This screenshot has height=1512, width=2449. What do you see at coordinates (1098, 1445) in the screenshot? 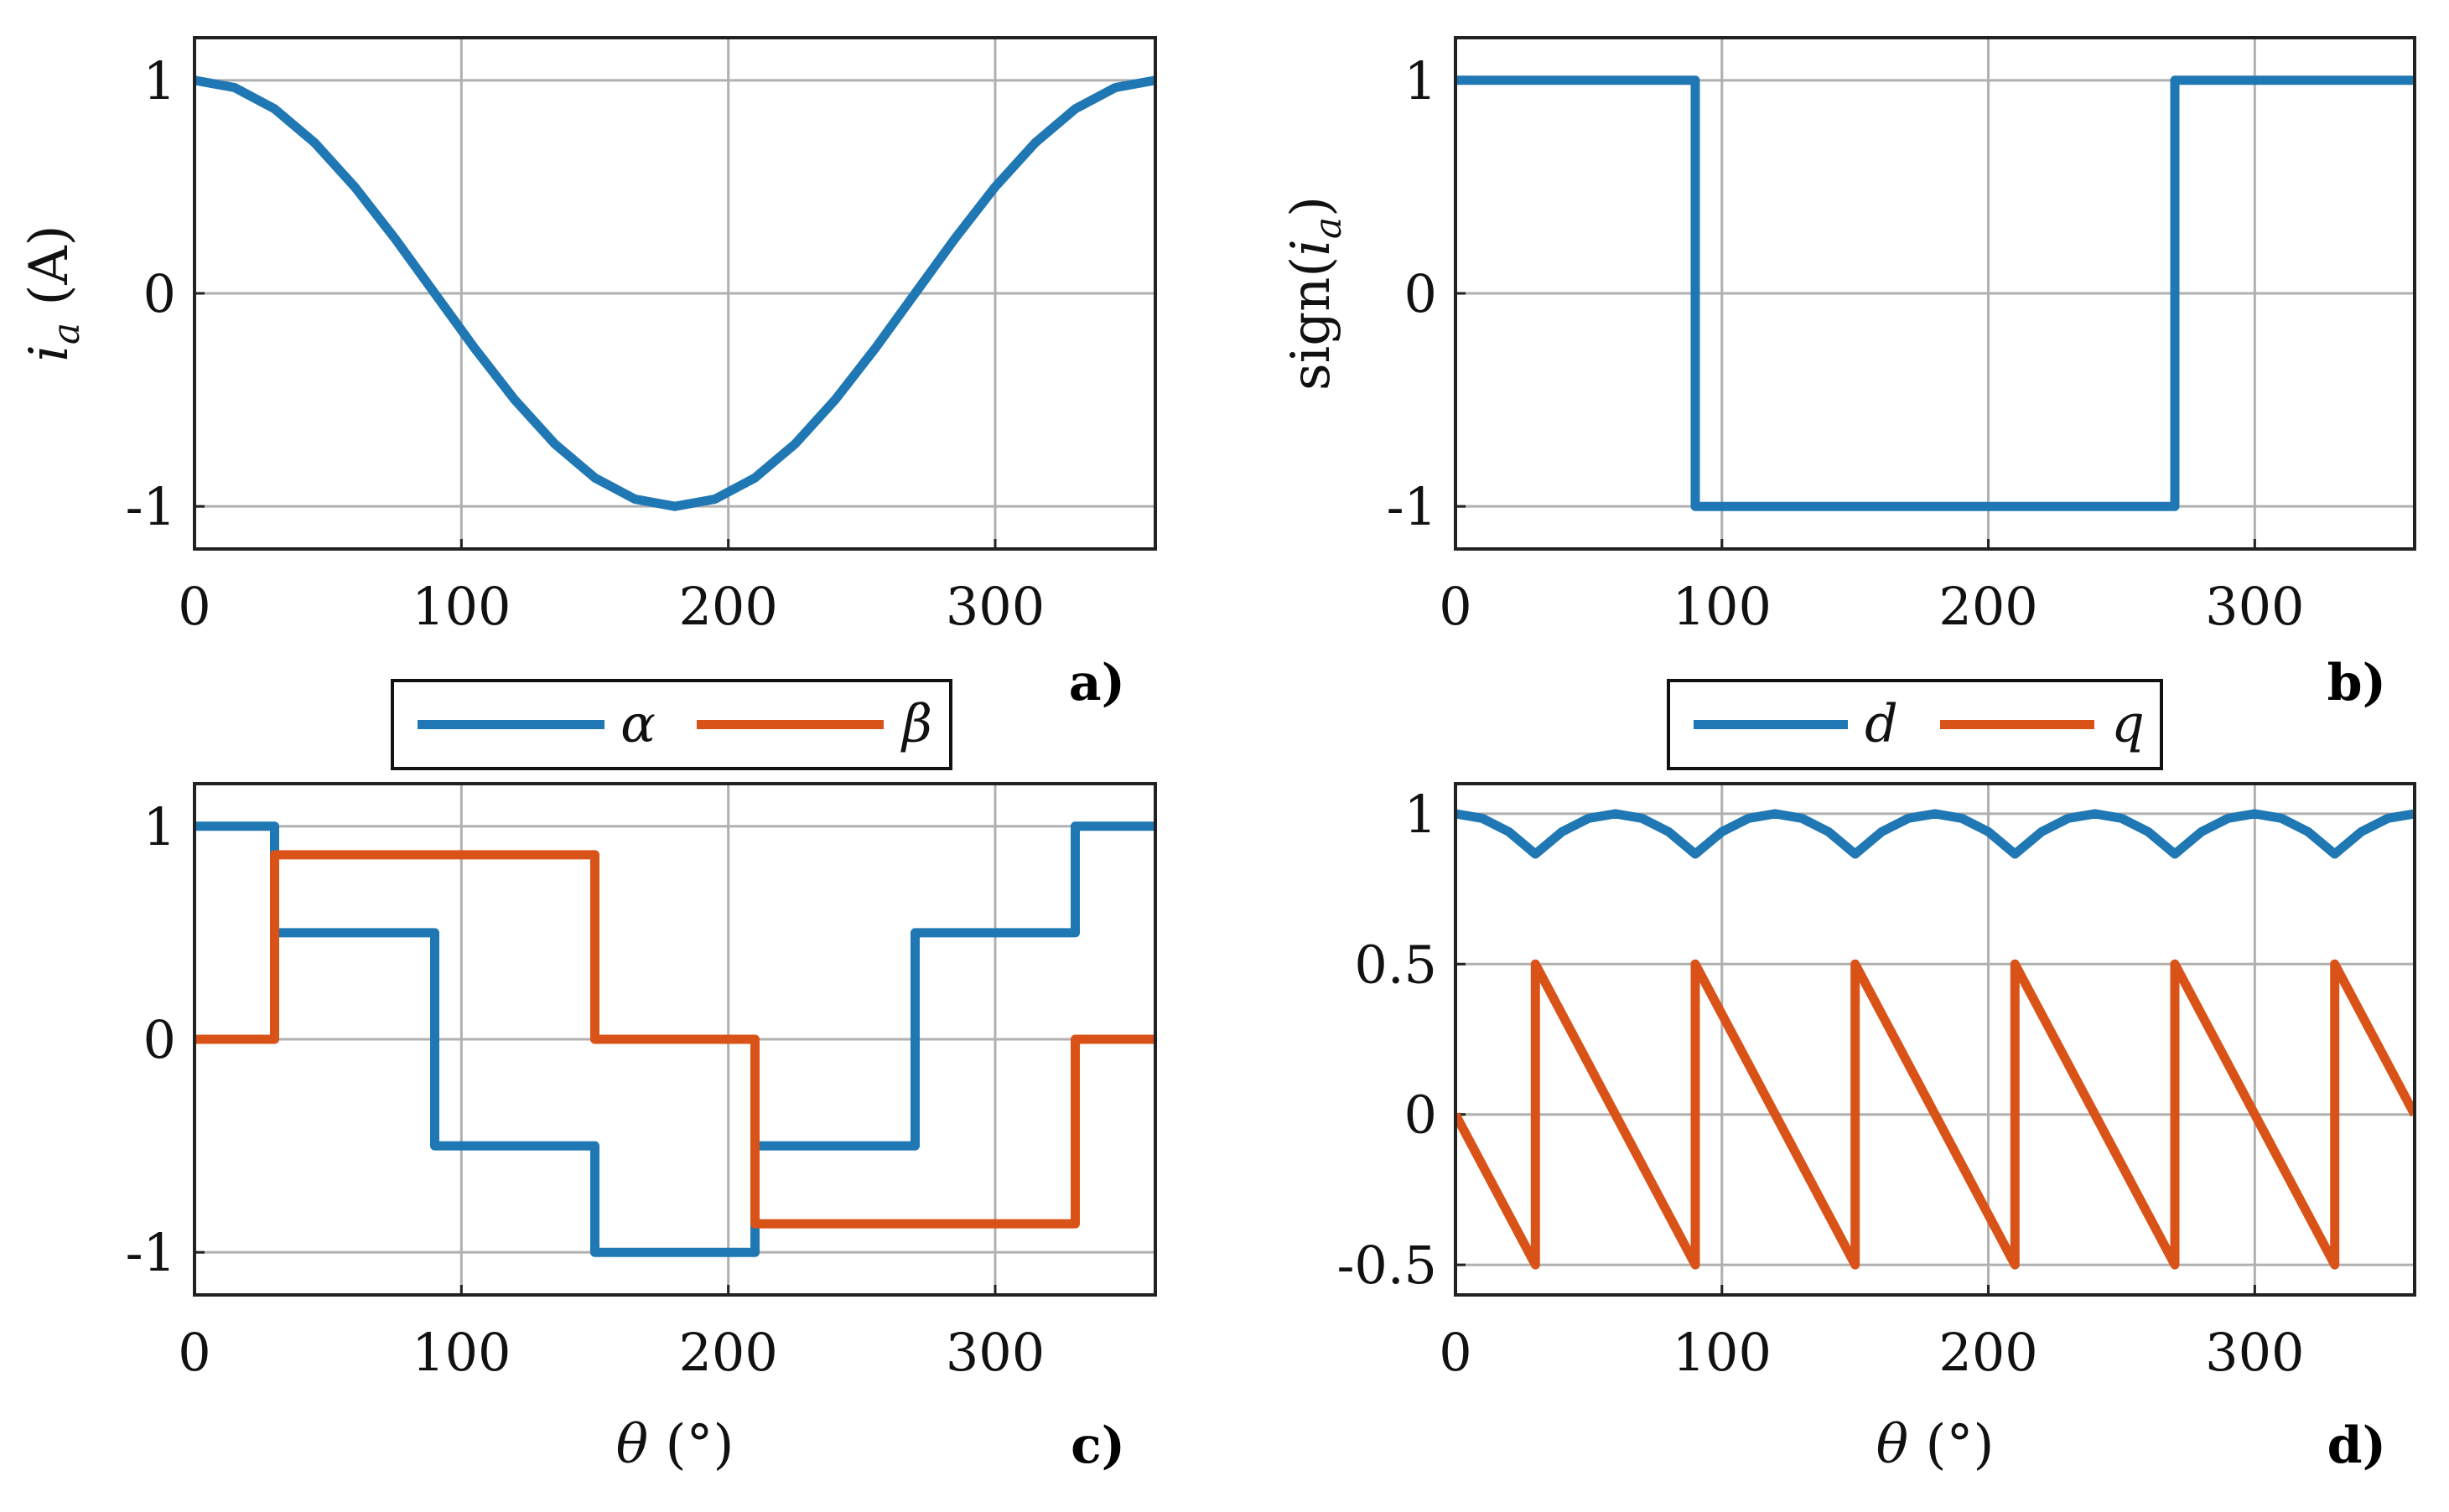
I see `panel-label: c)` at bounding box center [1098, 1445].